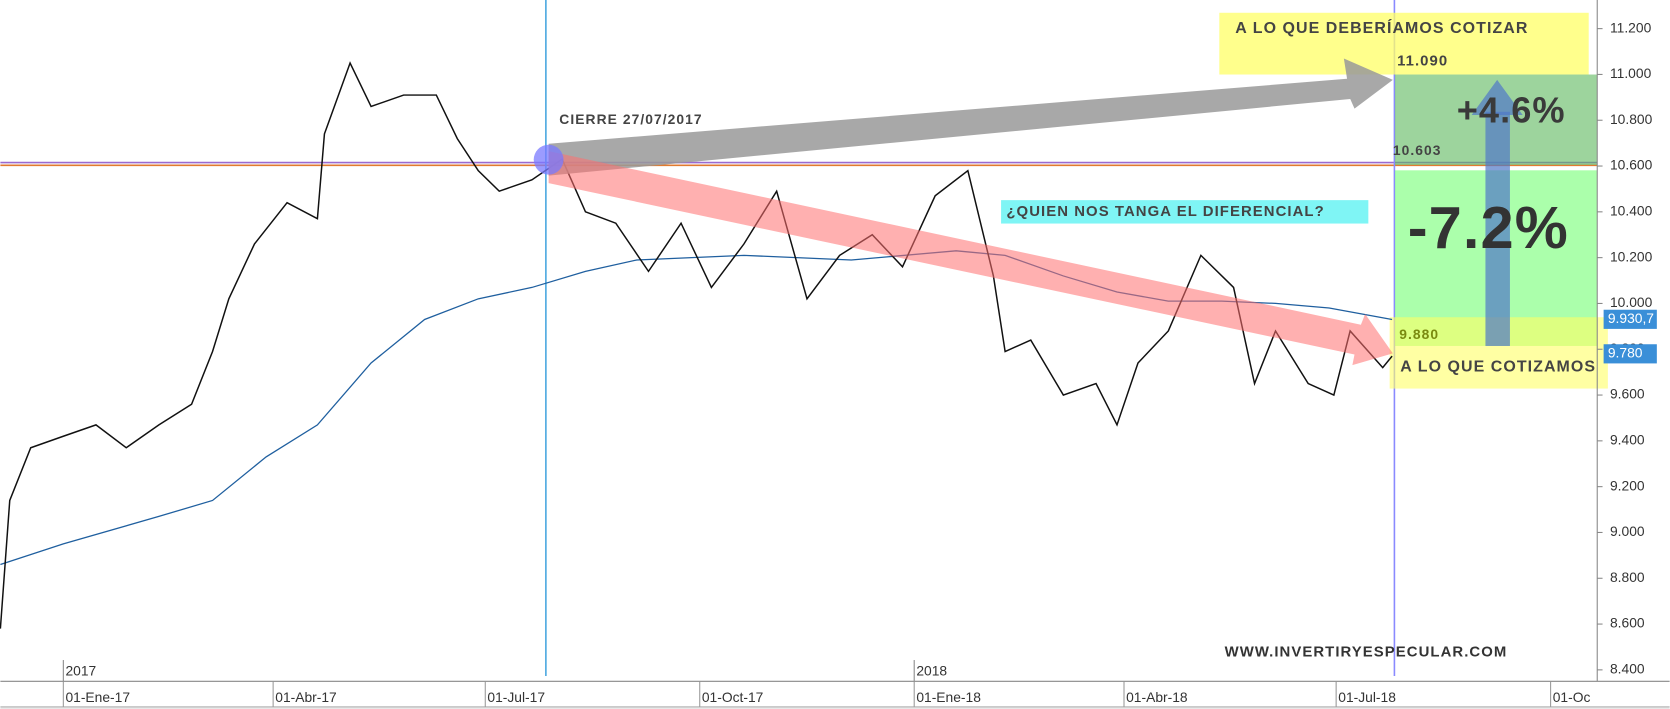  What do you see at coordinates (548, 159) in the screenshot?
I see `close-marker` at bounding box center [548, 159].